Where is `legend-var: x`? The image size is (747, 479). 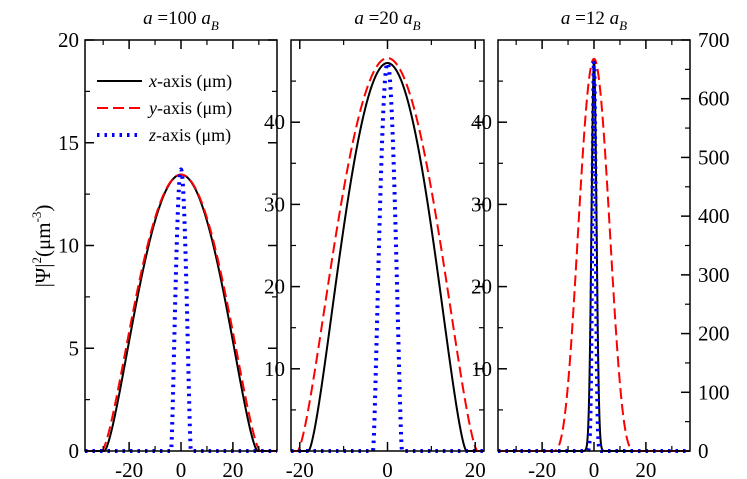
legend-var: x is located at coordinates (152, 81).